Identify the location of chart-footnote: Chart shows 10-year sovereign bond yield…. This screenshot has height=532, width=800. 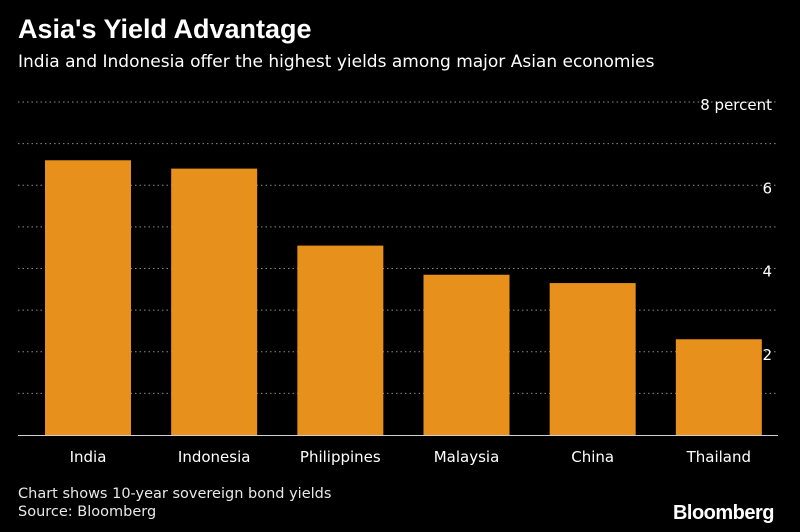
(175, 494).